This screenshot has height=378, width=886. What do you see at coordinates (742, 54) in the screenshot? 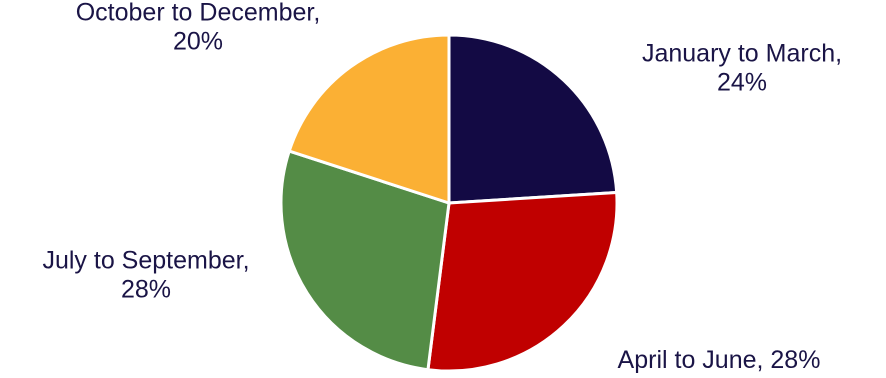
I see `slice-label-line: January to March,` at bounding box center [742, 54].